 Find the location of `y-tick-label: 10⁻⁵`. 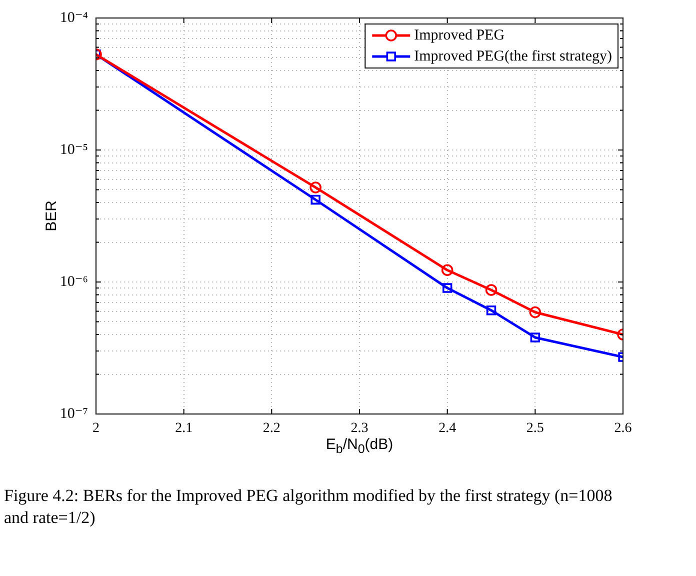

y-tick-label: 10⁻⁵ is located at coordinates (74, 150).